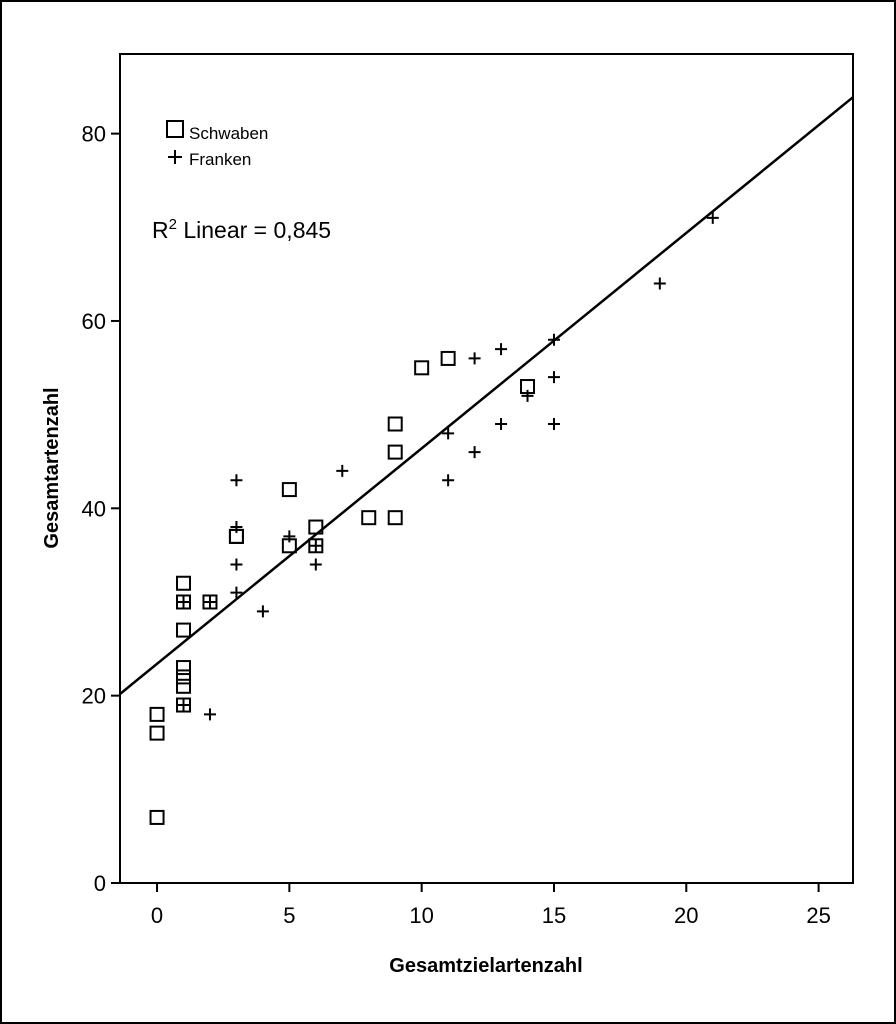 Image resolution: width=896 pixels, height=1024 pixels. Describe the element at coordinates (485, 966) in the screenshot. I see `x-axis-title: Gesamtzielartenzahl` at that location.